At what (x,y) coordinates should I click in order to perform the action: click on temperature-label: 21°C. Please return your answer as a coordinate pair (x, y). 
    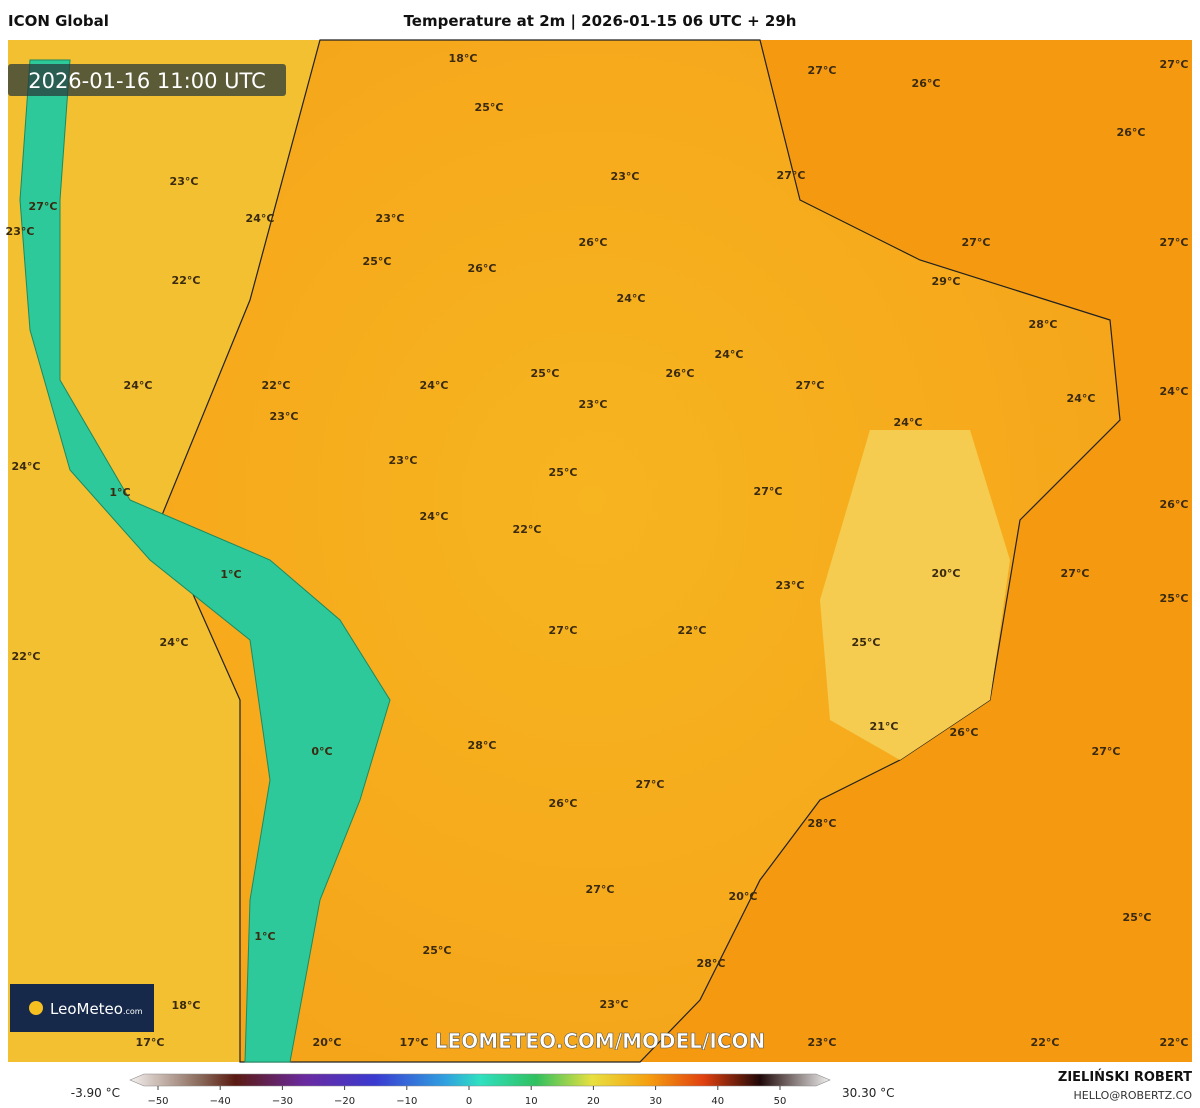
    Looking at the image, I should click on (884, 726).